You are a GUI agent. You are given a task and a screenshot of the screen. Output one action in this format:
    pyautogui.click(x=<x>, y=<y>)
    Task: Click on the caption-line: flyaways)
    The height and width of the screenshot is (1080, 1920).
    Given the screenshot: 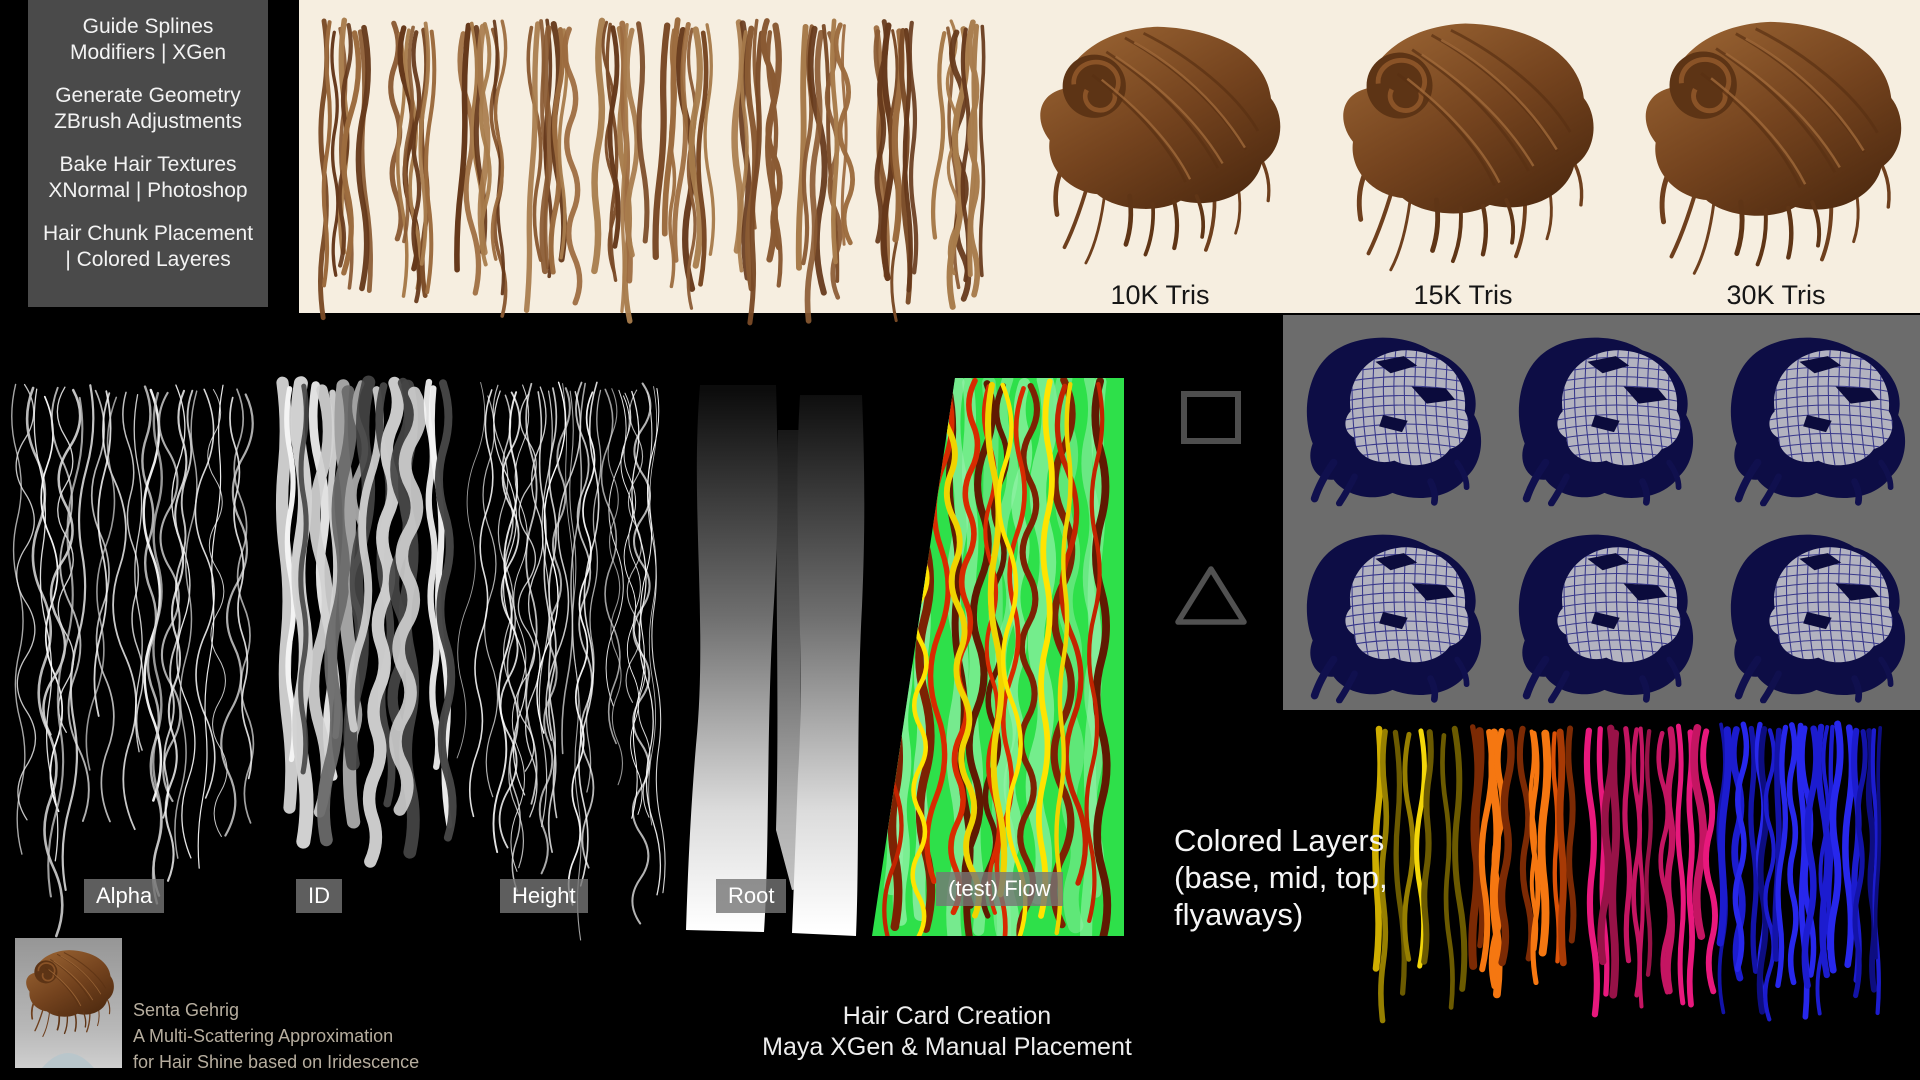 What is the action you would take?
    pyautogui.click(x=1239, y=914)
    